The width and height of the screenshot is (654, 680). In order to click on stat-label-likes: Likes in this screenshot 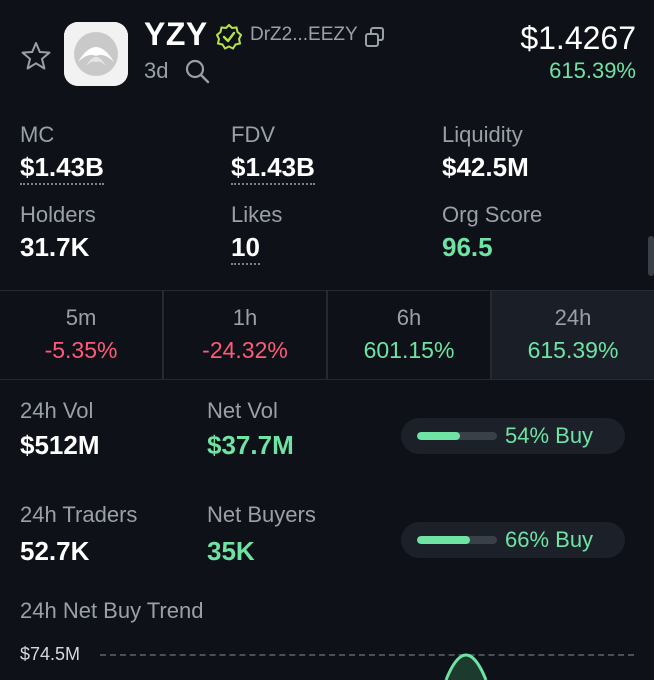, I will do `click(257, 214)`.